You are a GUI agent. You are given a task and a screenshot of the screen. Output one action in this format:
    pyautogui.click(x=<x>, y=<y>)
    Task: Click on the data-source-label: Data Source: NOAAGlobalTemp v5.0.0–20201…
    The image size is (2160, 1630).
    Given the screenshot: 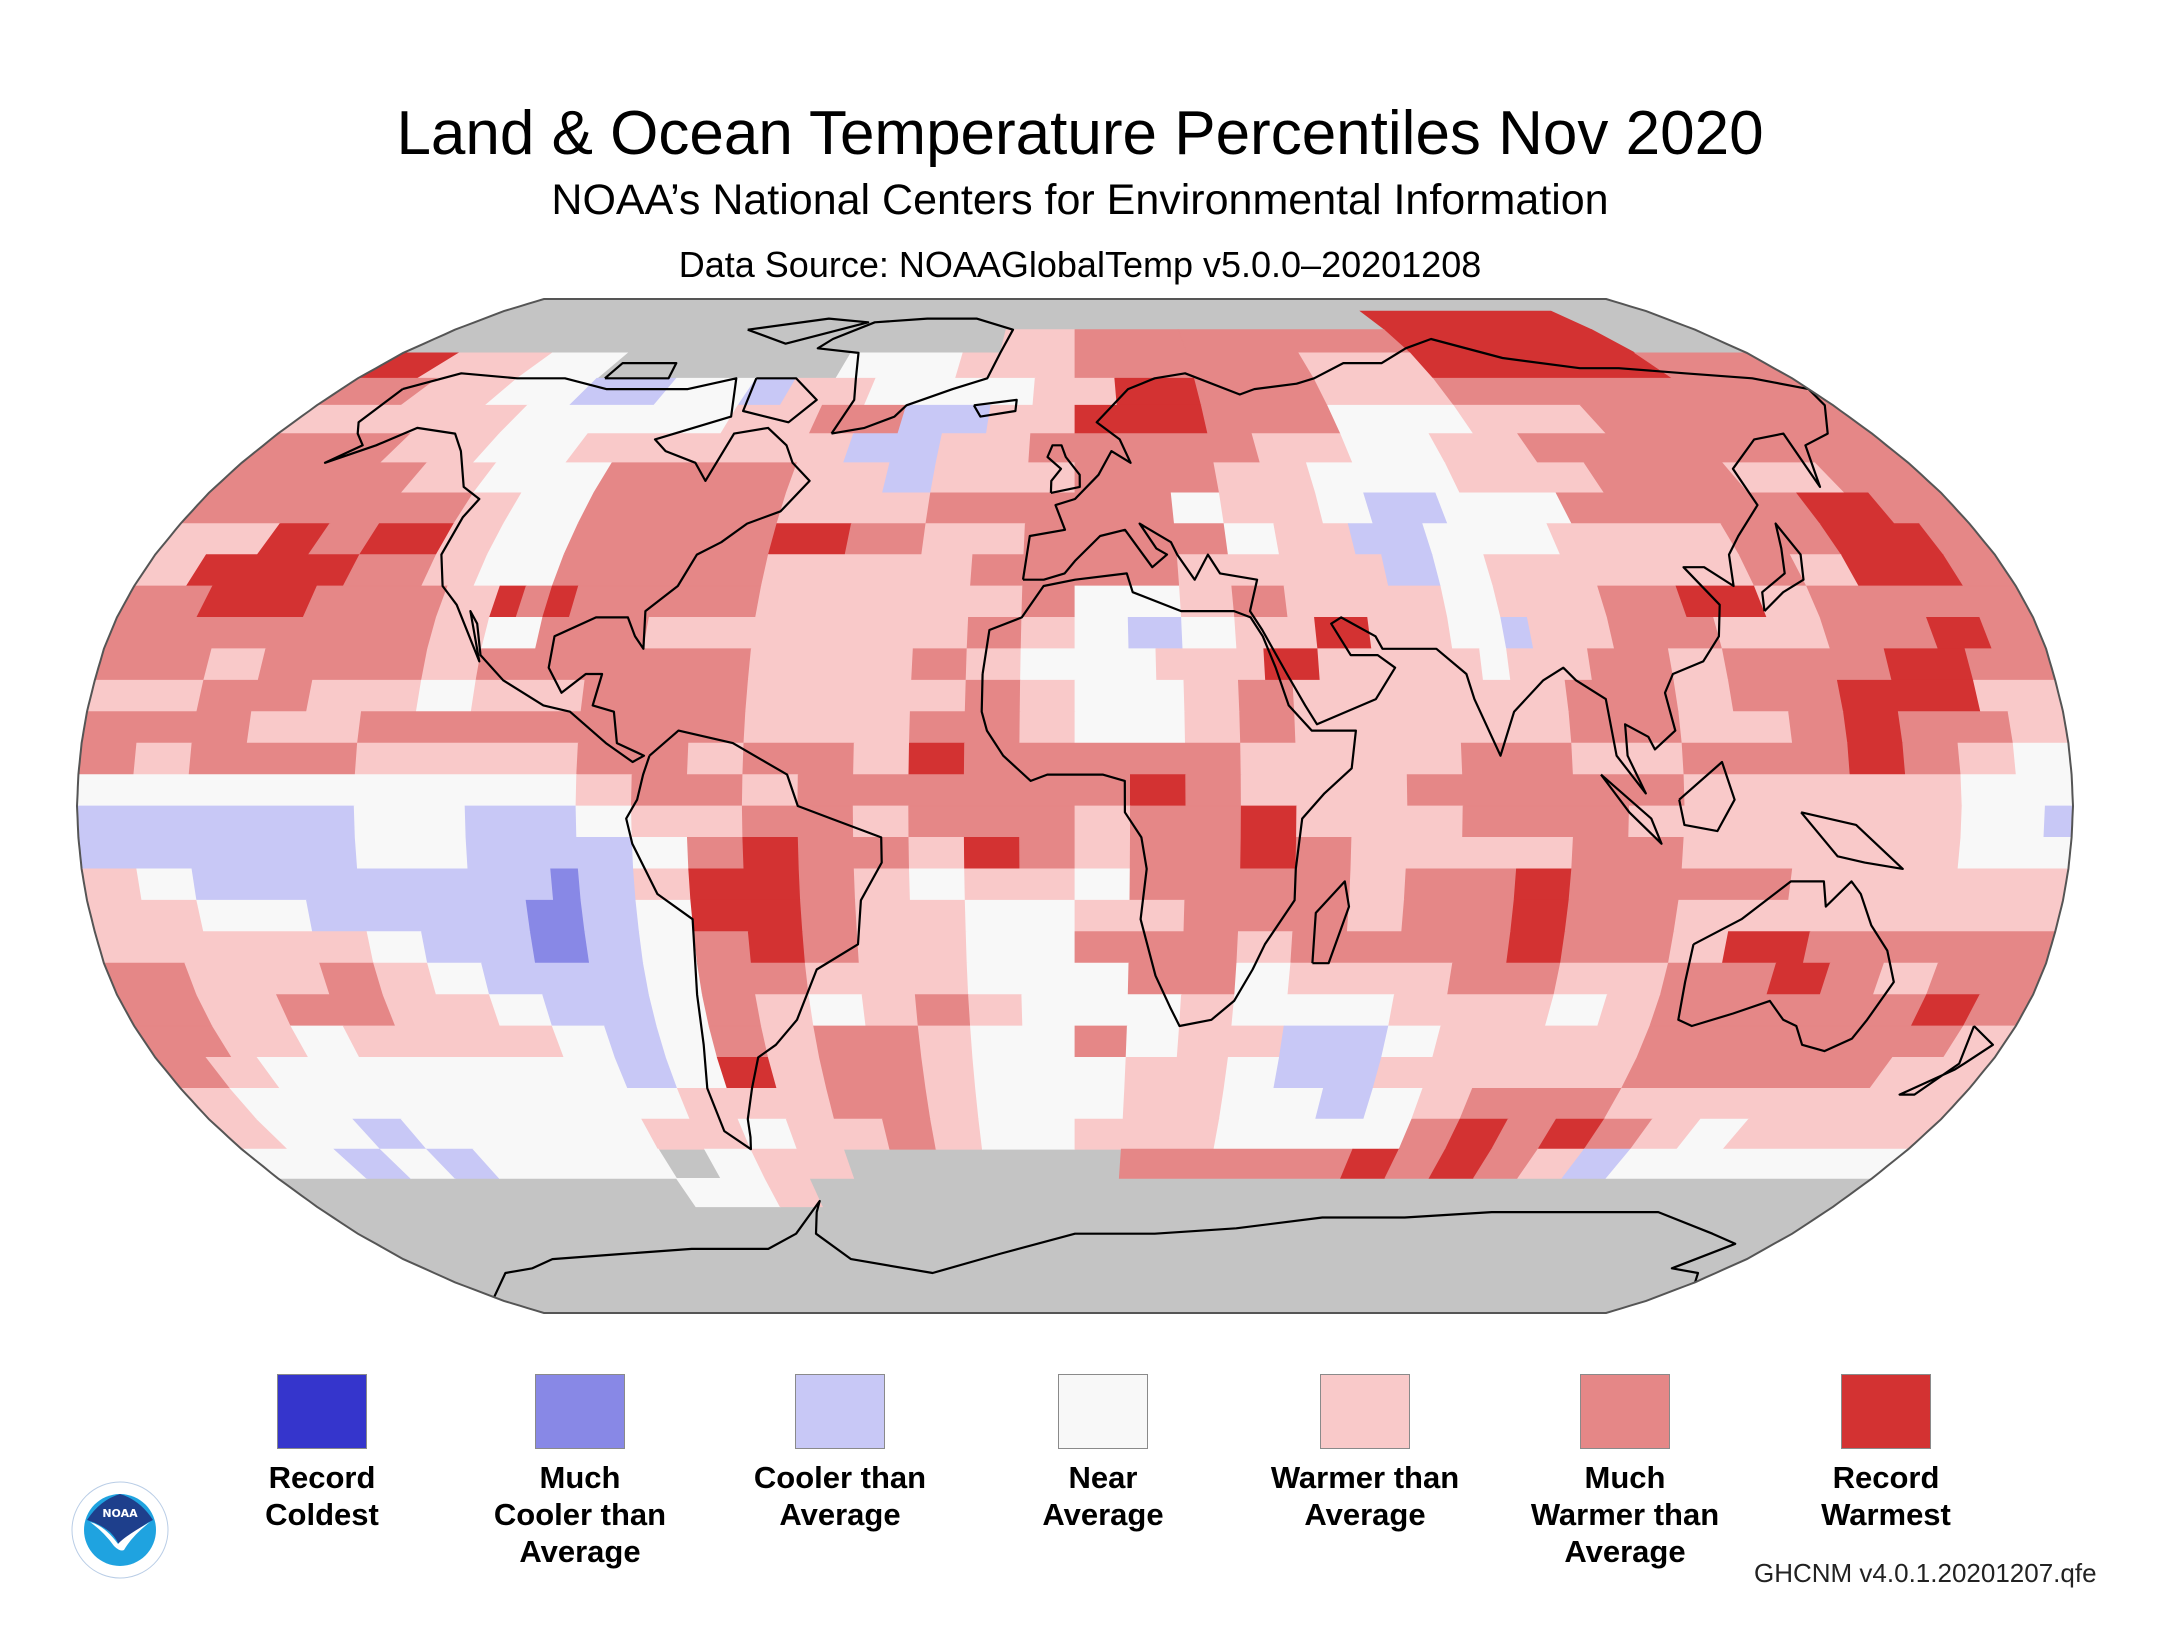 What is the action you would take?
    pyautogui.click(x=1080, y=264)
    